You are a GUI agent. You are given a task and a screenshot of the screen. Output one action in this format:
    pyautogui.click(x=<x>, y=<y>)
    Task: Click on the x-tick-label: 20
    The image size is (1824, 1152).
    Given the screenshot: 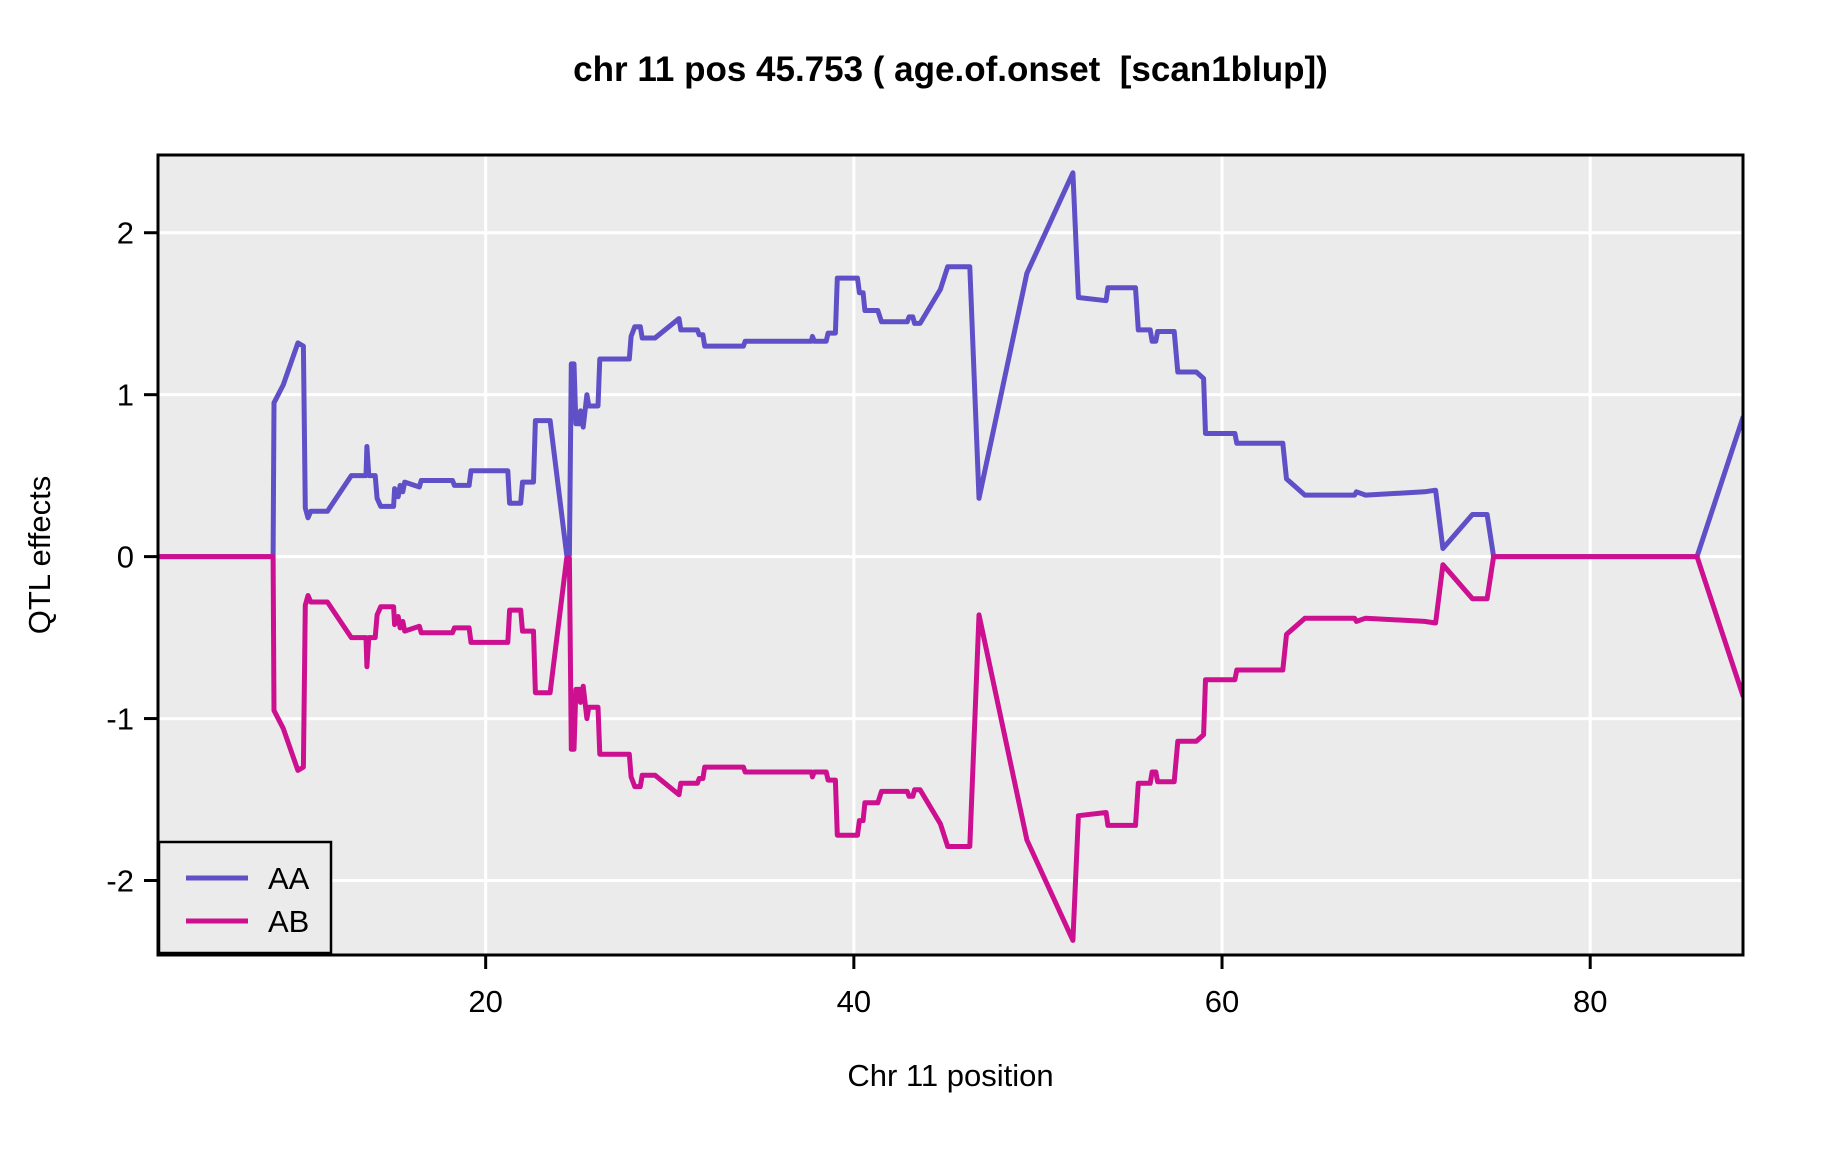 What is the action you would take?
    pyautogui.click(x=485, y=1001)
    